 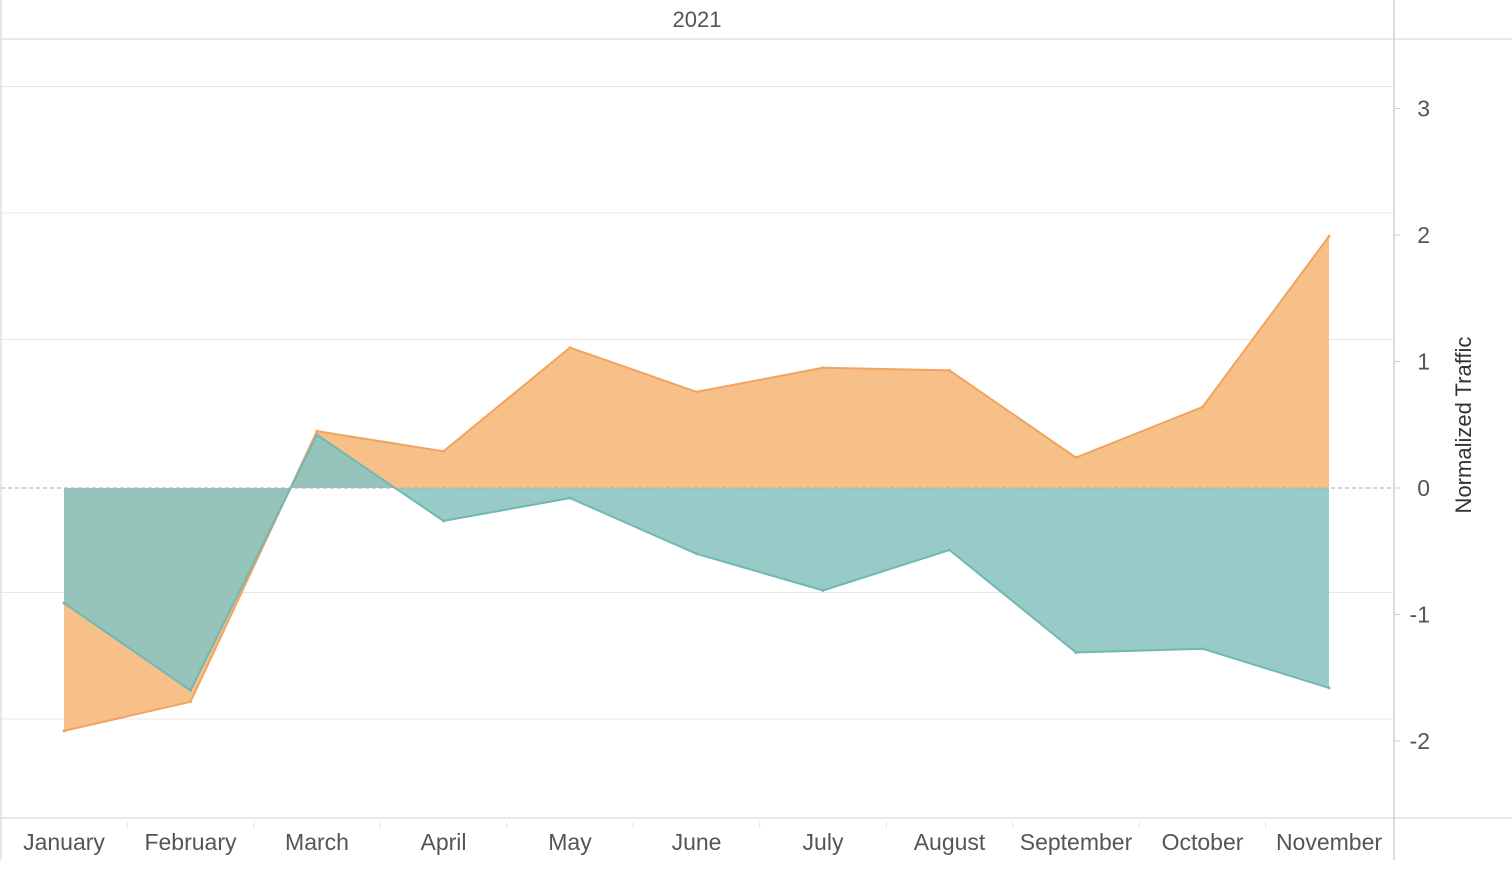 What do you see at coordinates (1423, 488) in the screenshot?
I see `y-tick-label: 0` at bounding box center [1423, 488].